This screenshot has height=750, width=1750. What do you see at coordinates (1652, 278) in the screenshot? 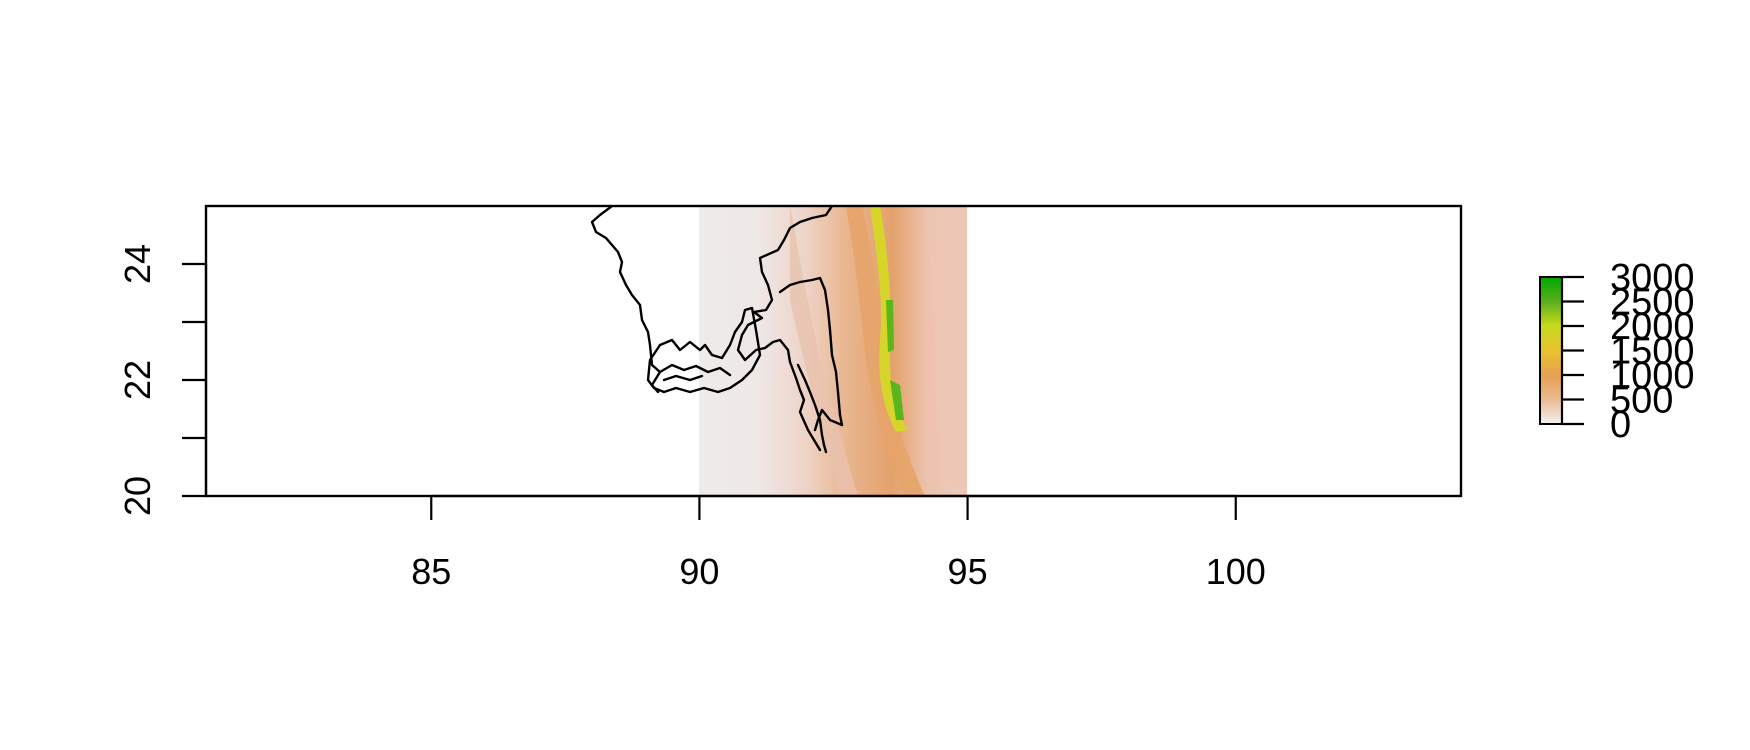
I see `legend-tick-label: 3000` at bounding box center [1652, 278].